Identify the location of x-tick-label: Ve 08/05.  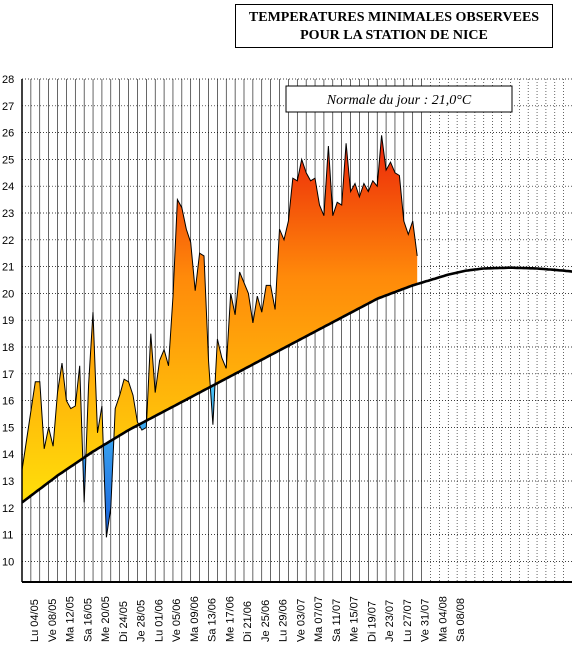
(53, 620).